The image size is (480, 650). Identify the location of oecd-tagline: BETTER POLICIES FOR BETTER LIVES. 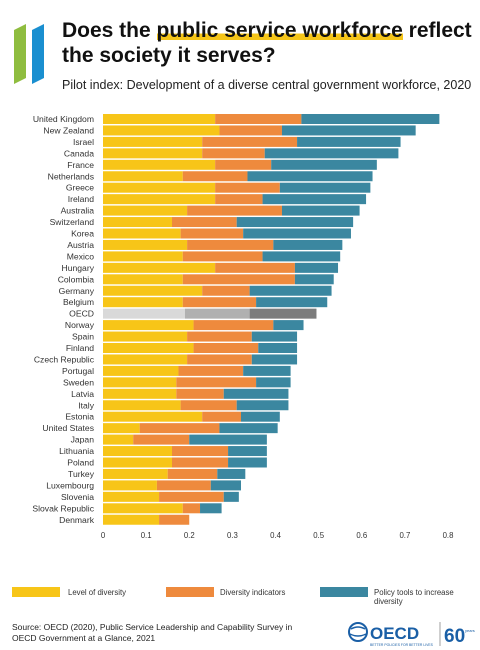
(402, 645).